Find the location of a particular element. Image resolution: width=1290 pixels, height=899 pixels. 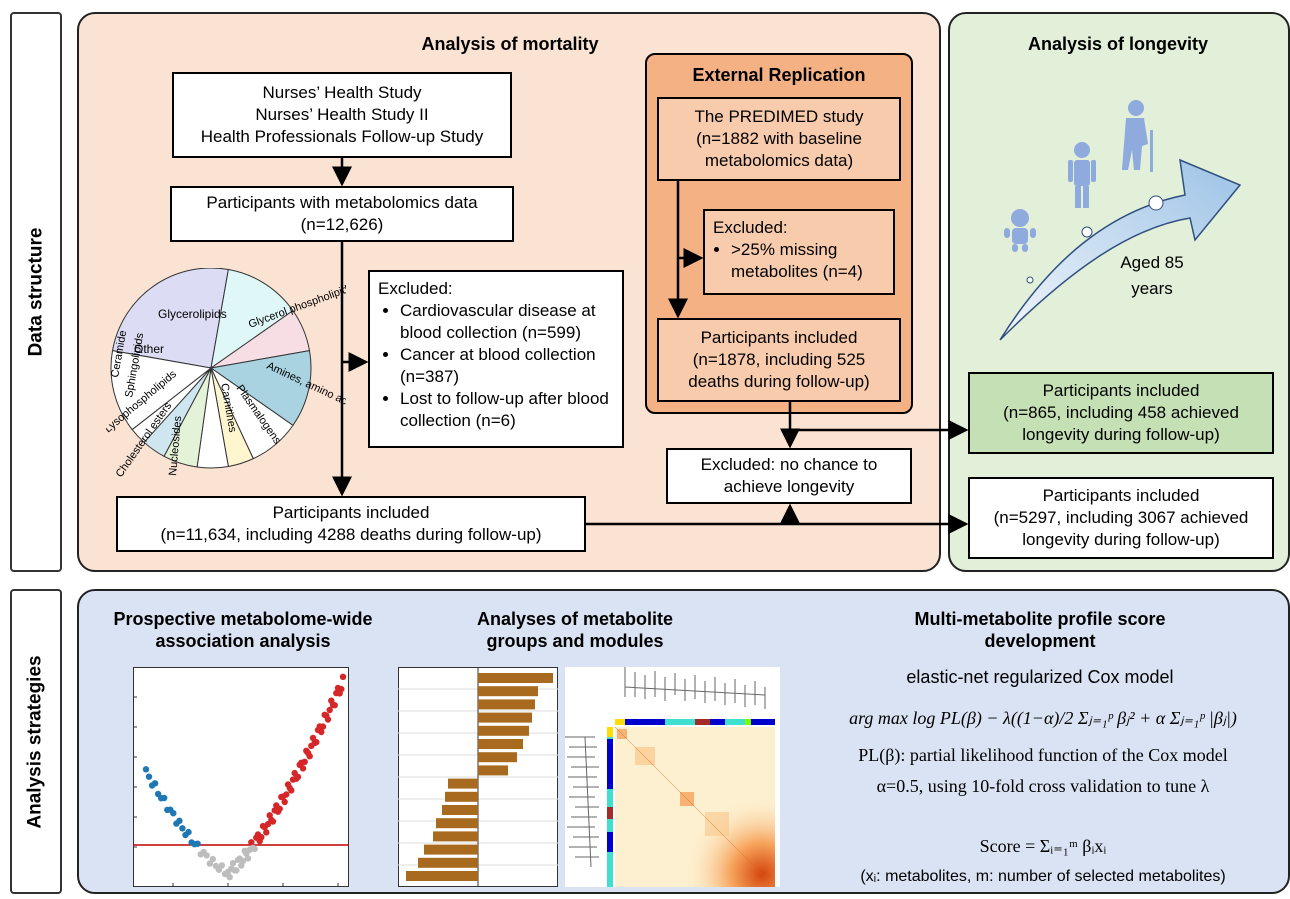

aged-85-line2: years is located at coordinates (1152, 288).